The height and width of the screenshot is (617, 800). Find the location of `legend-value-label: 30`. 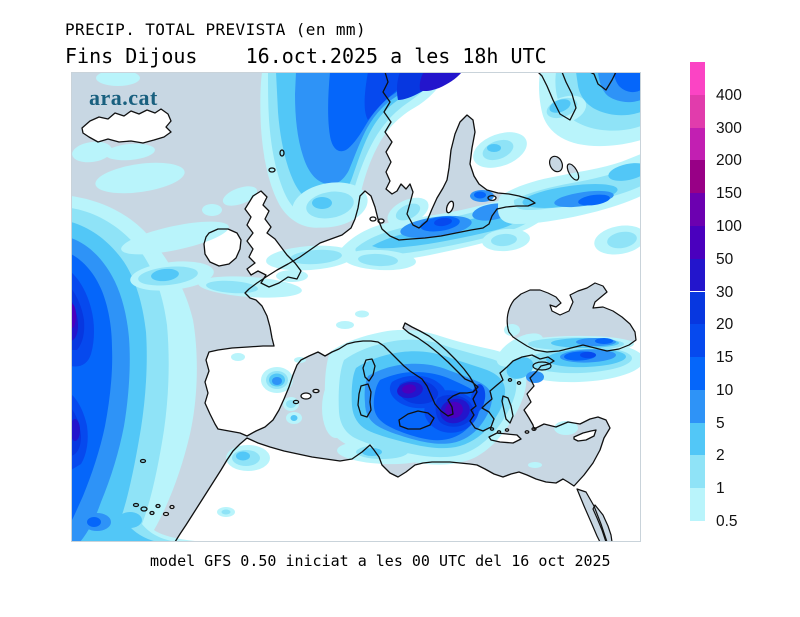

legend-value-label: 30 is located at coordinates (725, 292).